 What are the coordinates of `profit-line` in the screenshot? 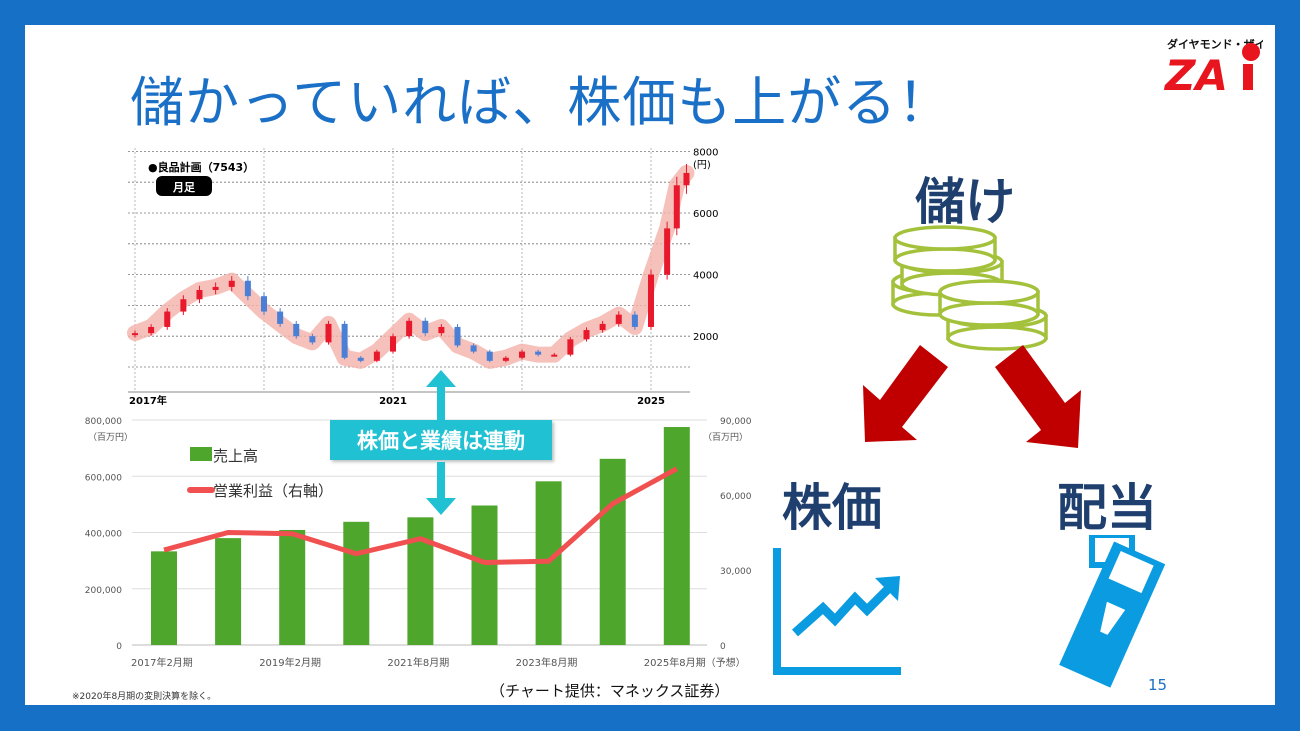 It's located at (420, 515).